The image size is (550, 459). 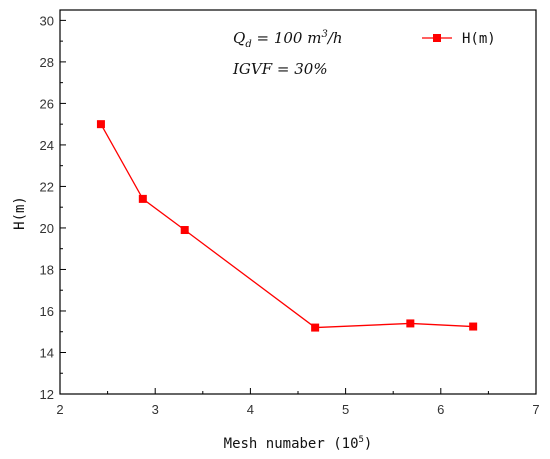 I want to click on y-tick-label: 12, so click(x=47, y=394).